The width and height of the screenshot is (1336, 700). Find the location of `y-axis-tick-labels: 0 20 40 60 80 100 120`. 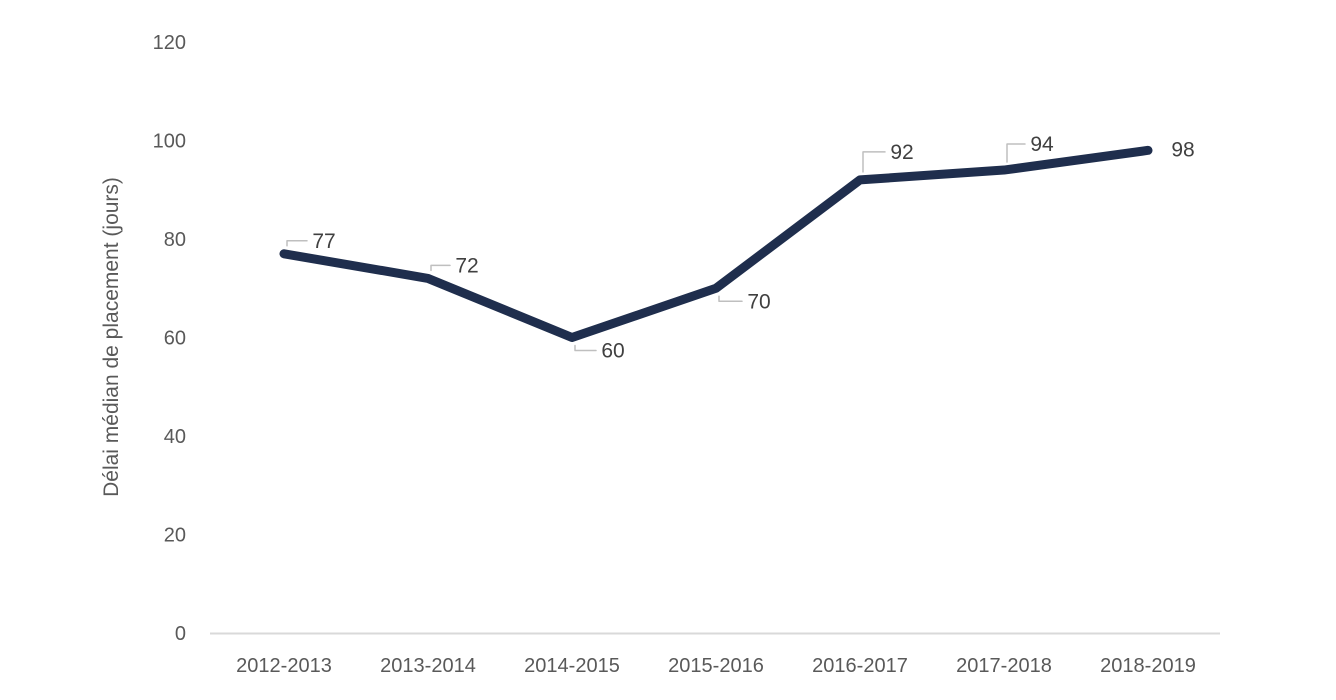

y-axis-tick-labels: 0 20 40 60 80 100 120 is located at coordinates (169, 338).